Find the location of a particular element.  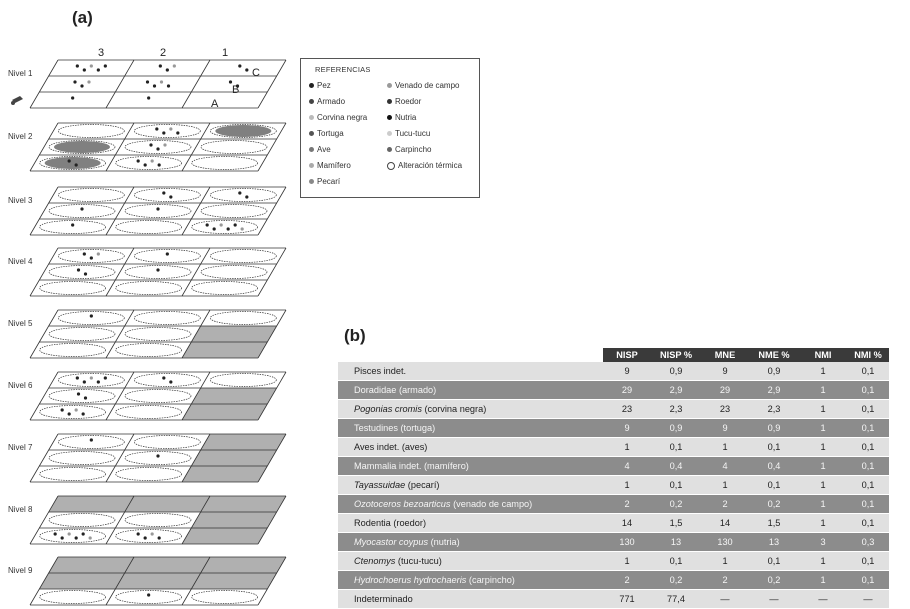

value-cell: 0,9 is located at coordinates (774, 428).